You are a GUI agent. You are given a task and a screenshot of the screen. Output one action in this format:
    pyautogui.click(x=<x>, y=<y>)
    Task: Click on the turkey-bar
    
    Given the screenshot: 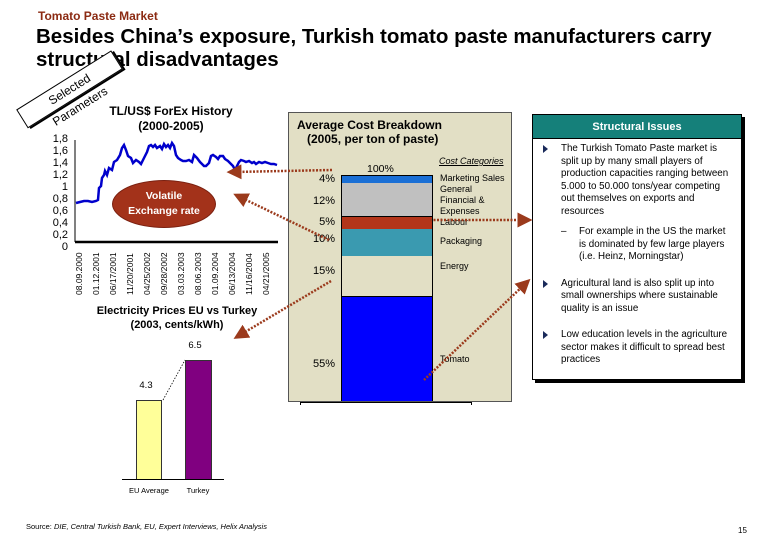 What is the action you would take?
    pyautogui.click(x=198, y=420)
    